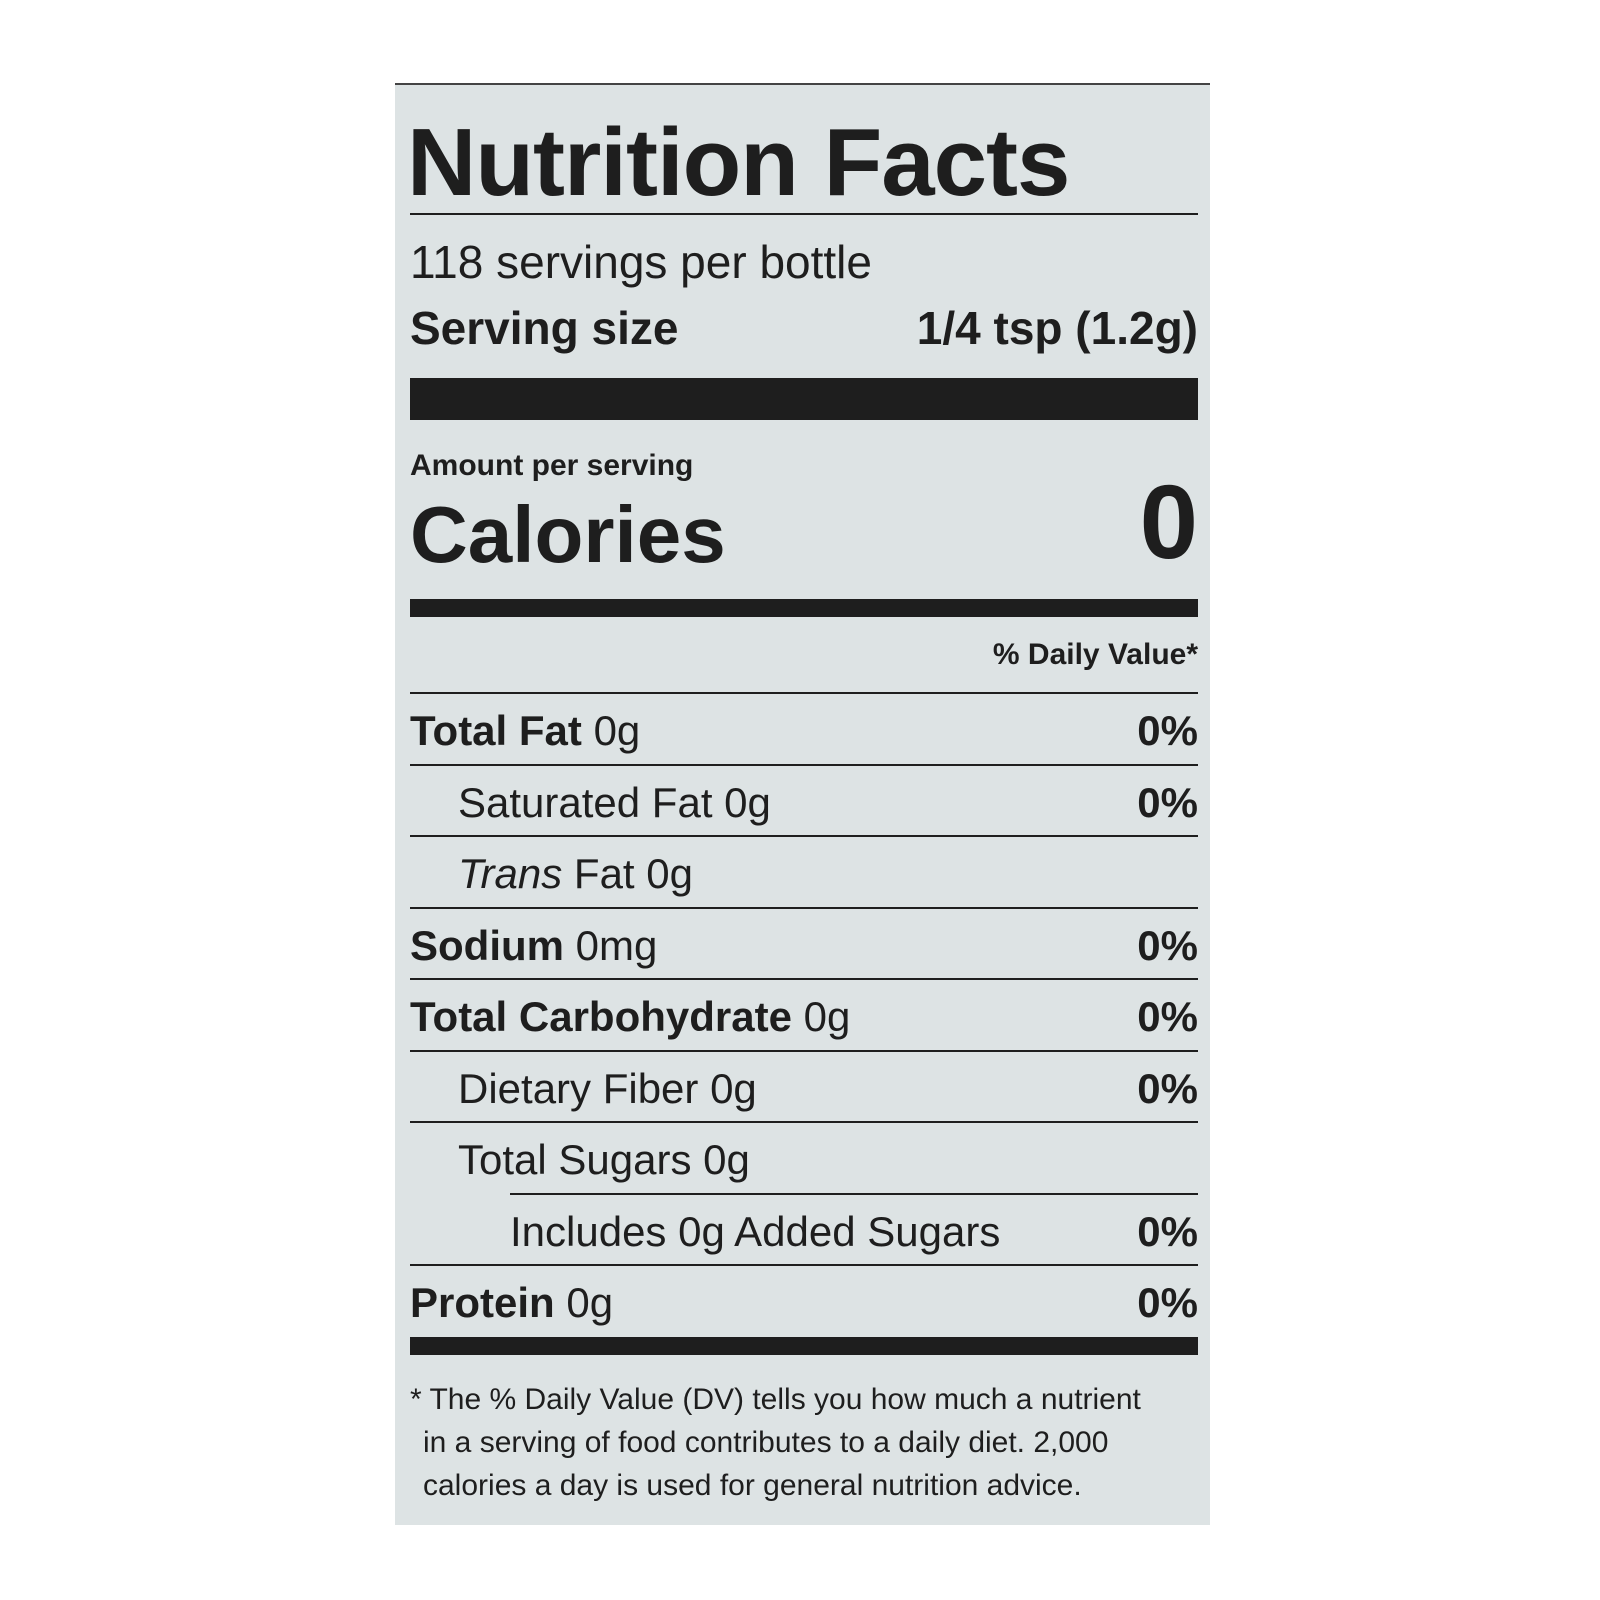 The width and height of the screenshot is (1600, 1600). What do you see at coordinates (641, 262) in the screenshot?
I see `servings: 118 servings per bottle` at bounding box center [641, 262].